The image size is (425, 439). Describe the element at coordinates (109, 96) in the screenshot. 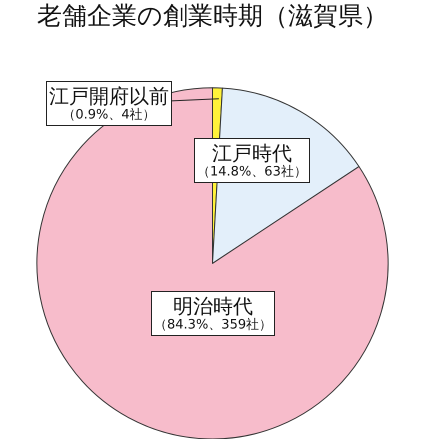

I see `slice-label: 江戸開府以前` at that location.